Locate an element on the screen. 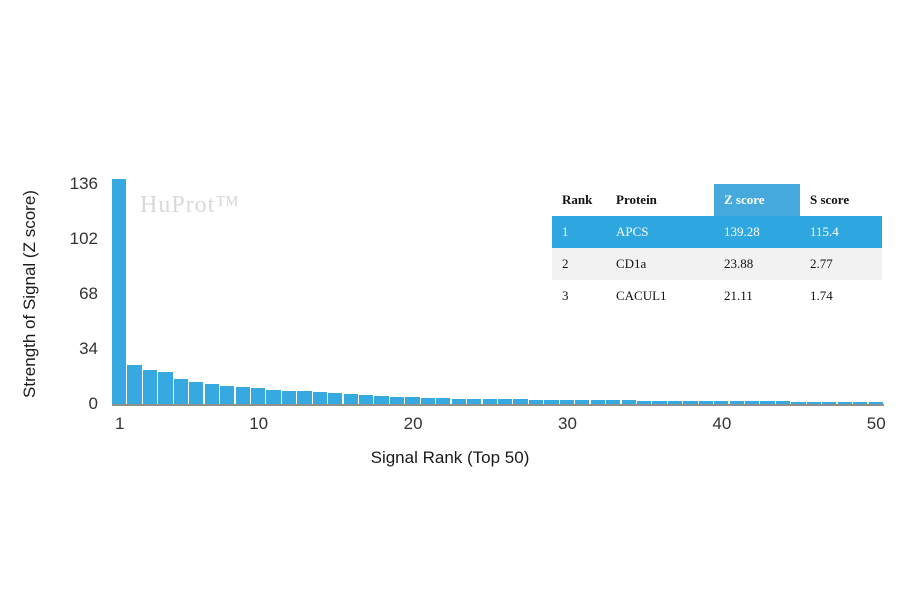 The image size is (900, 594). x-axis-title: Signal Rank (Top 50) is located at coordinates (450, 457).